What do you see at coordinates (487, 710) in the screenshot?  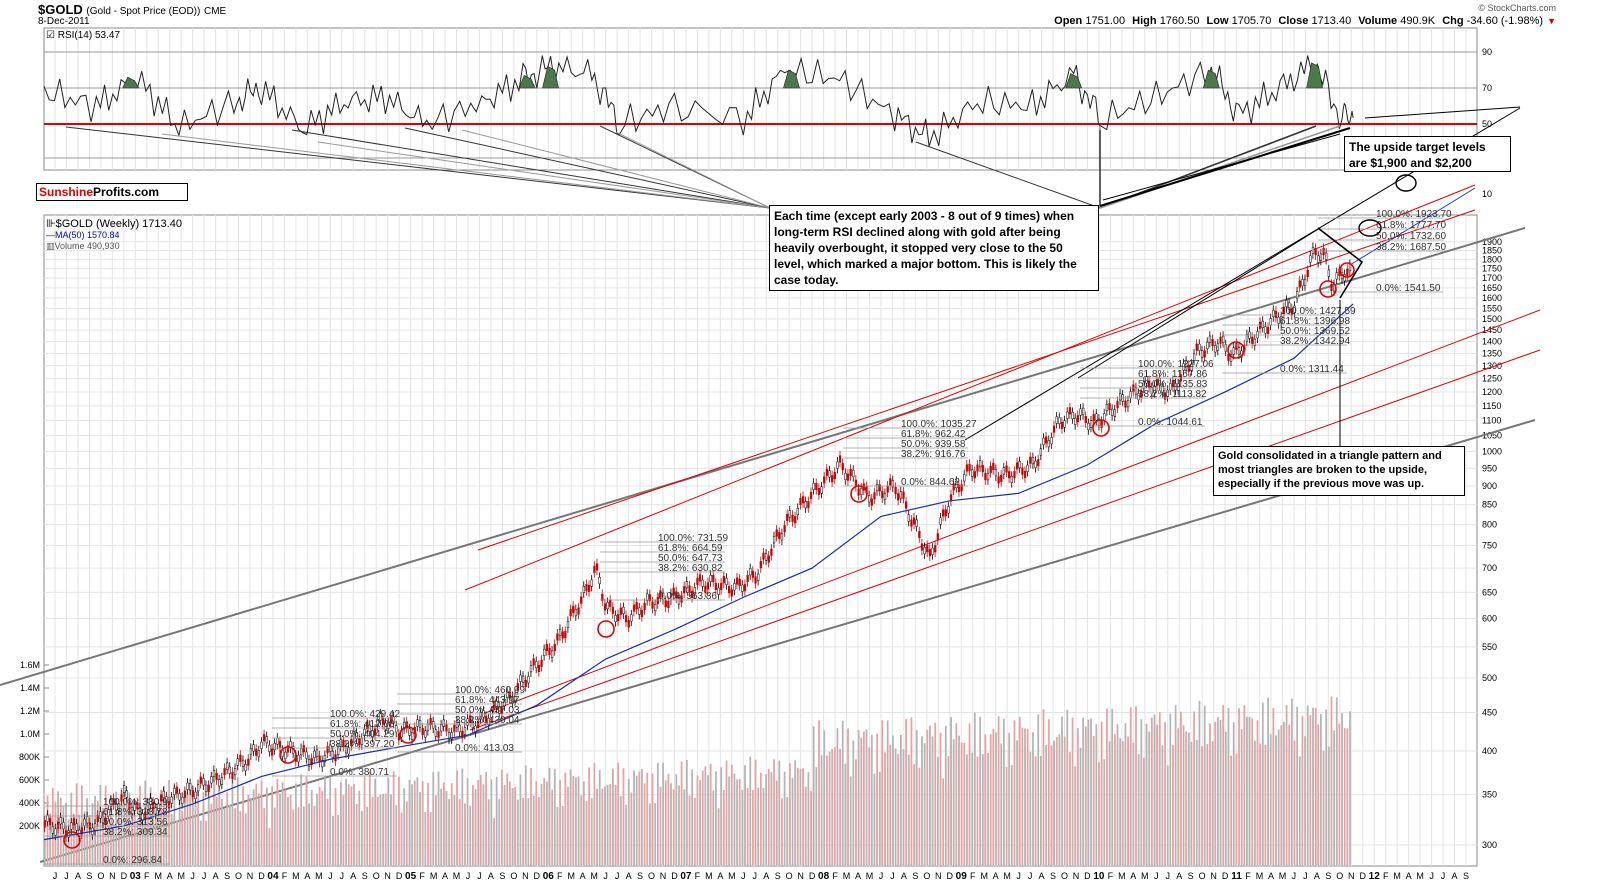 I see `fib-level-label: 50.0%: 437.03` at bounding box center [487, 710].